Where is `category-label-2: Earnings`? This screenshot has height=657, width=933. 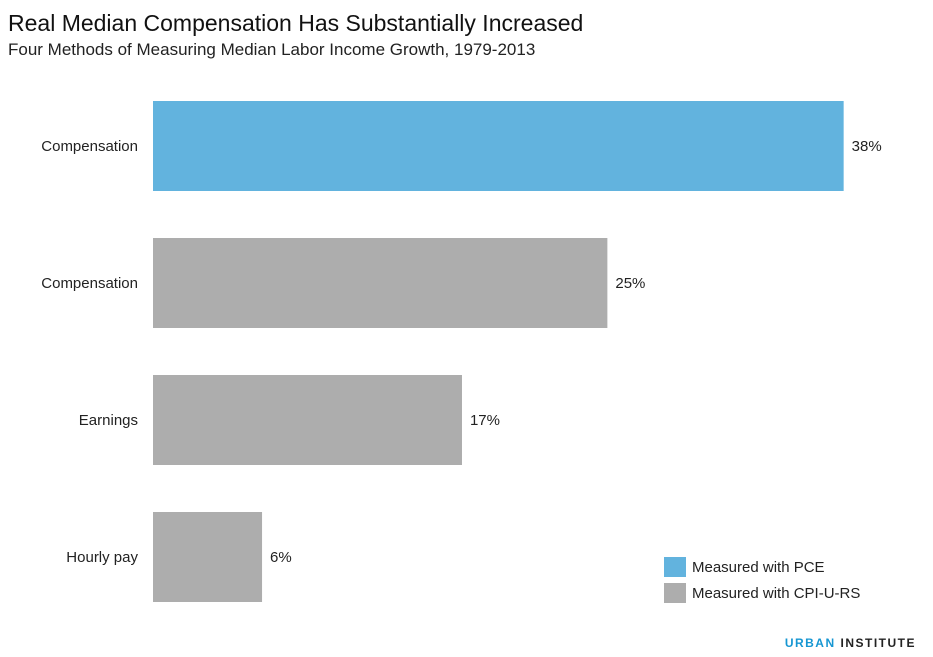
category-label-2: Earnings is located at coordinates (108, 420).